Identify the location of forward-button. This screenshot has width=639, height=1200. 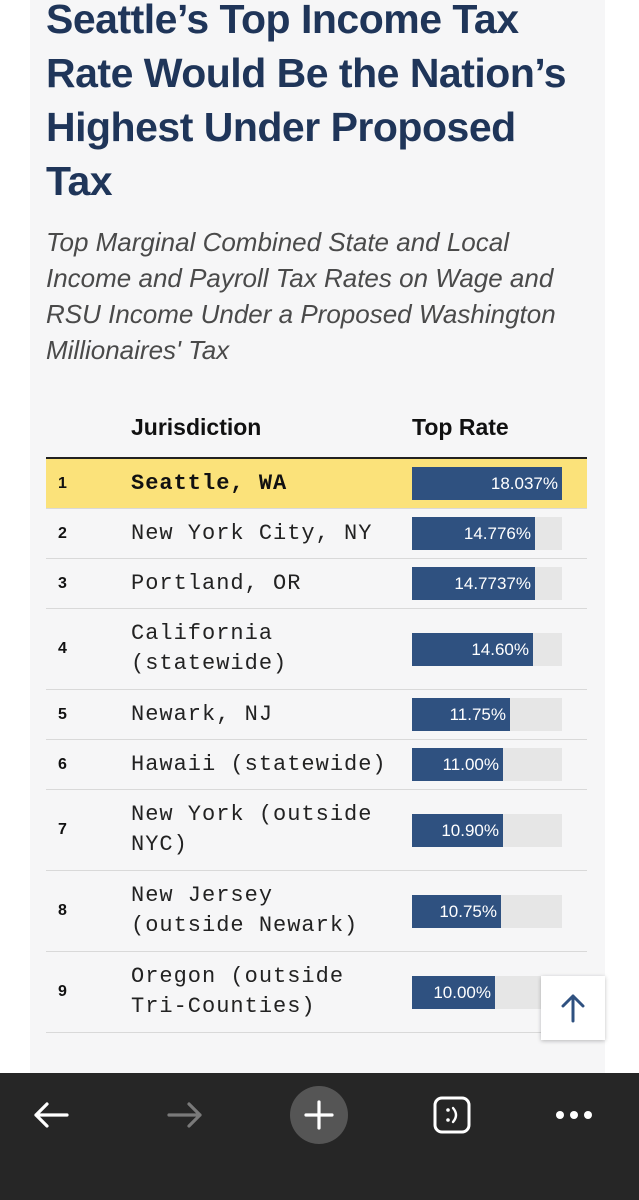
(185, 1115).